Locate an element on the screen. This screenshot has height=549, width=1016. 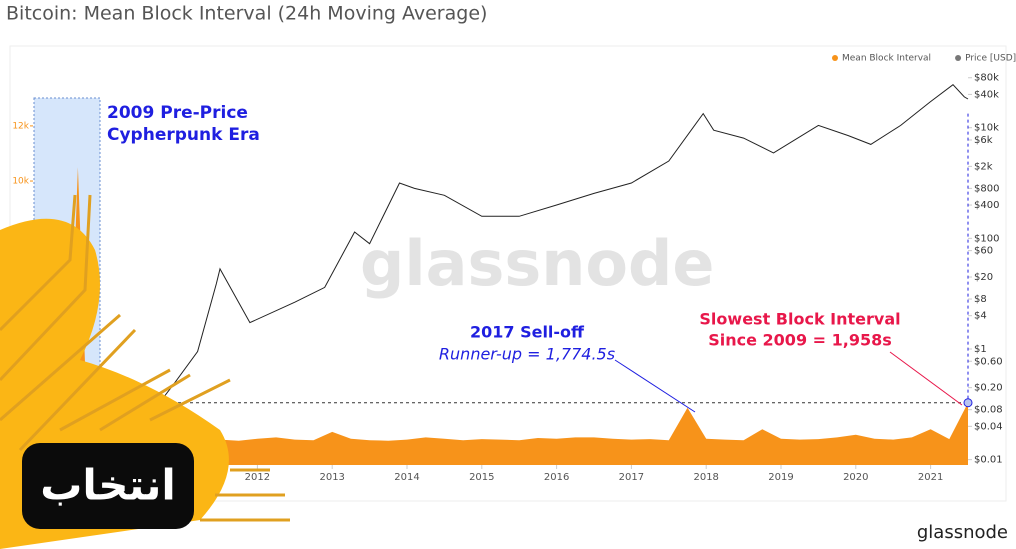
y-tick-label: 10k is located at coordinates (20, 182).